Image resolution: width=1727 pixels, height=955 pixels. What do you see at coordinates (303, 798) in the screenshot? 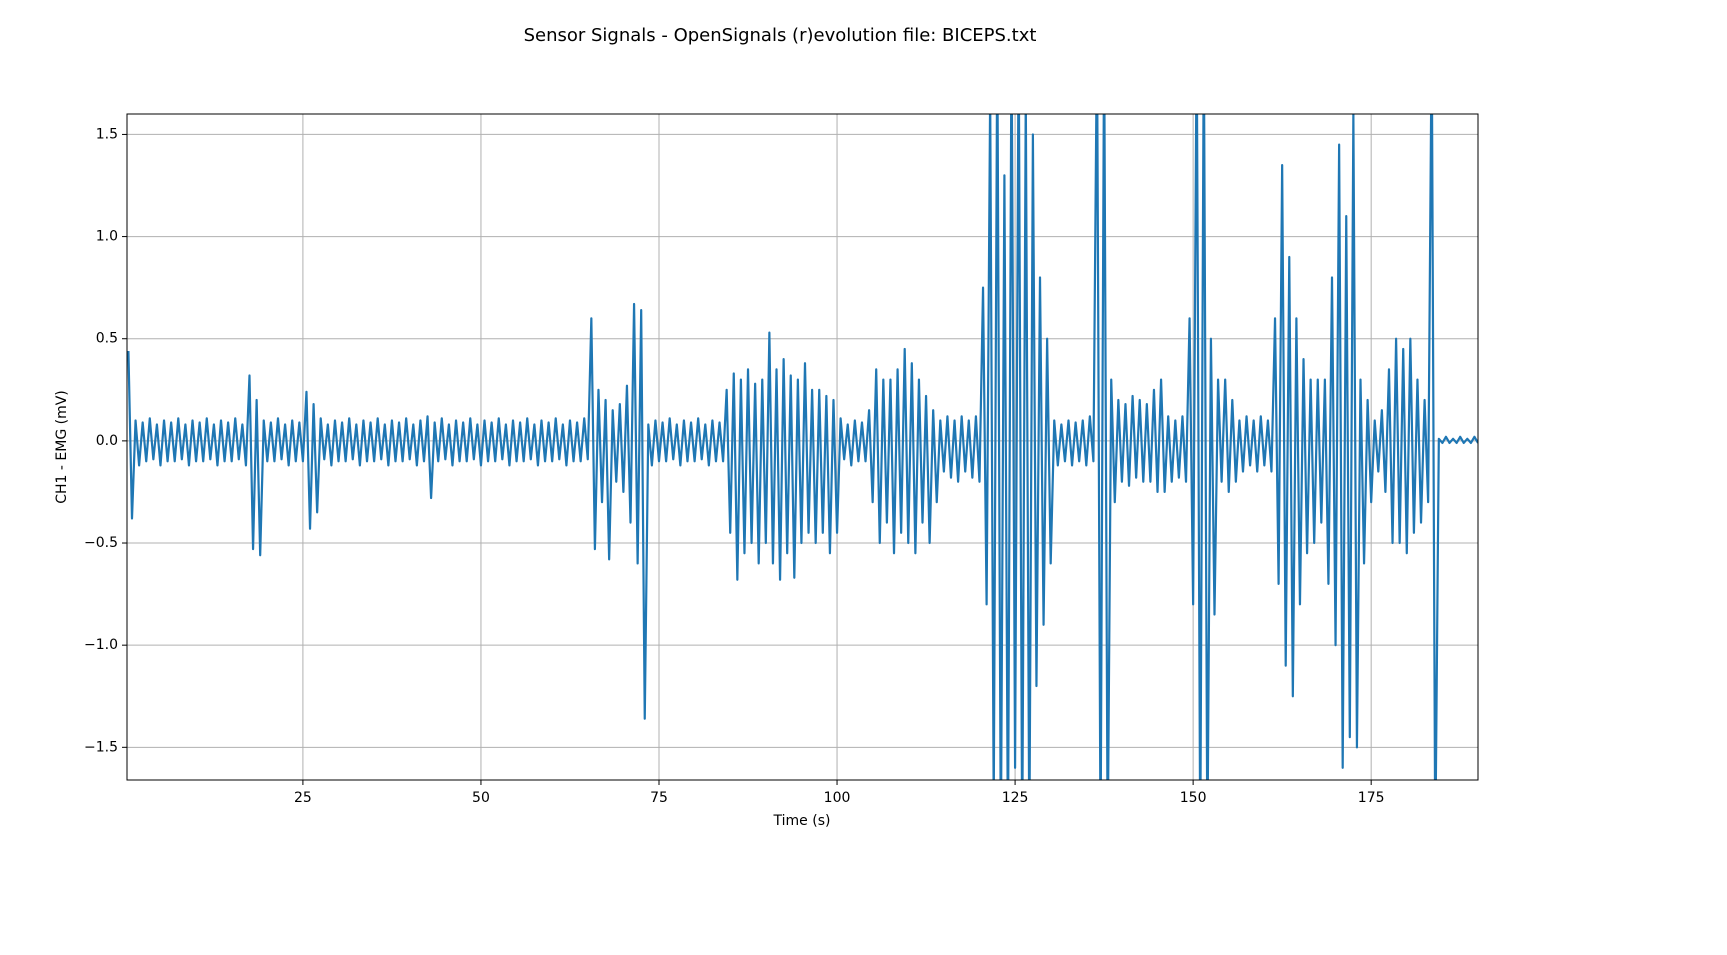
I see `x-tick-label: 25` at bounding box center [303, 798].